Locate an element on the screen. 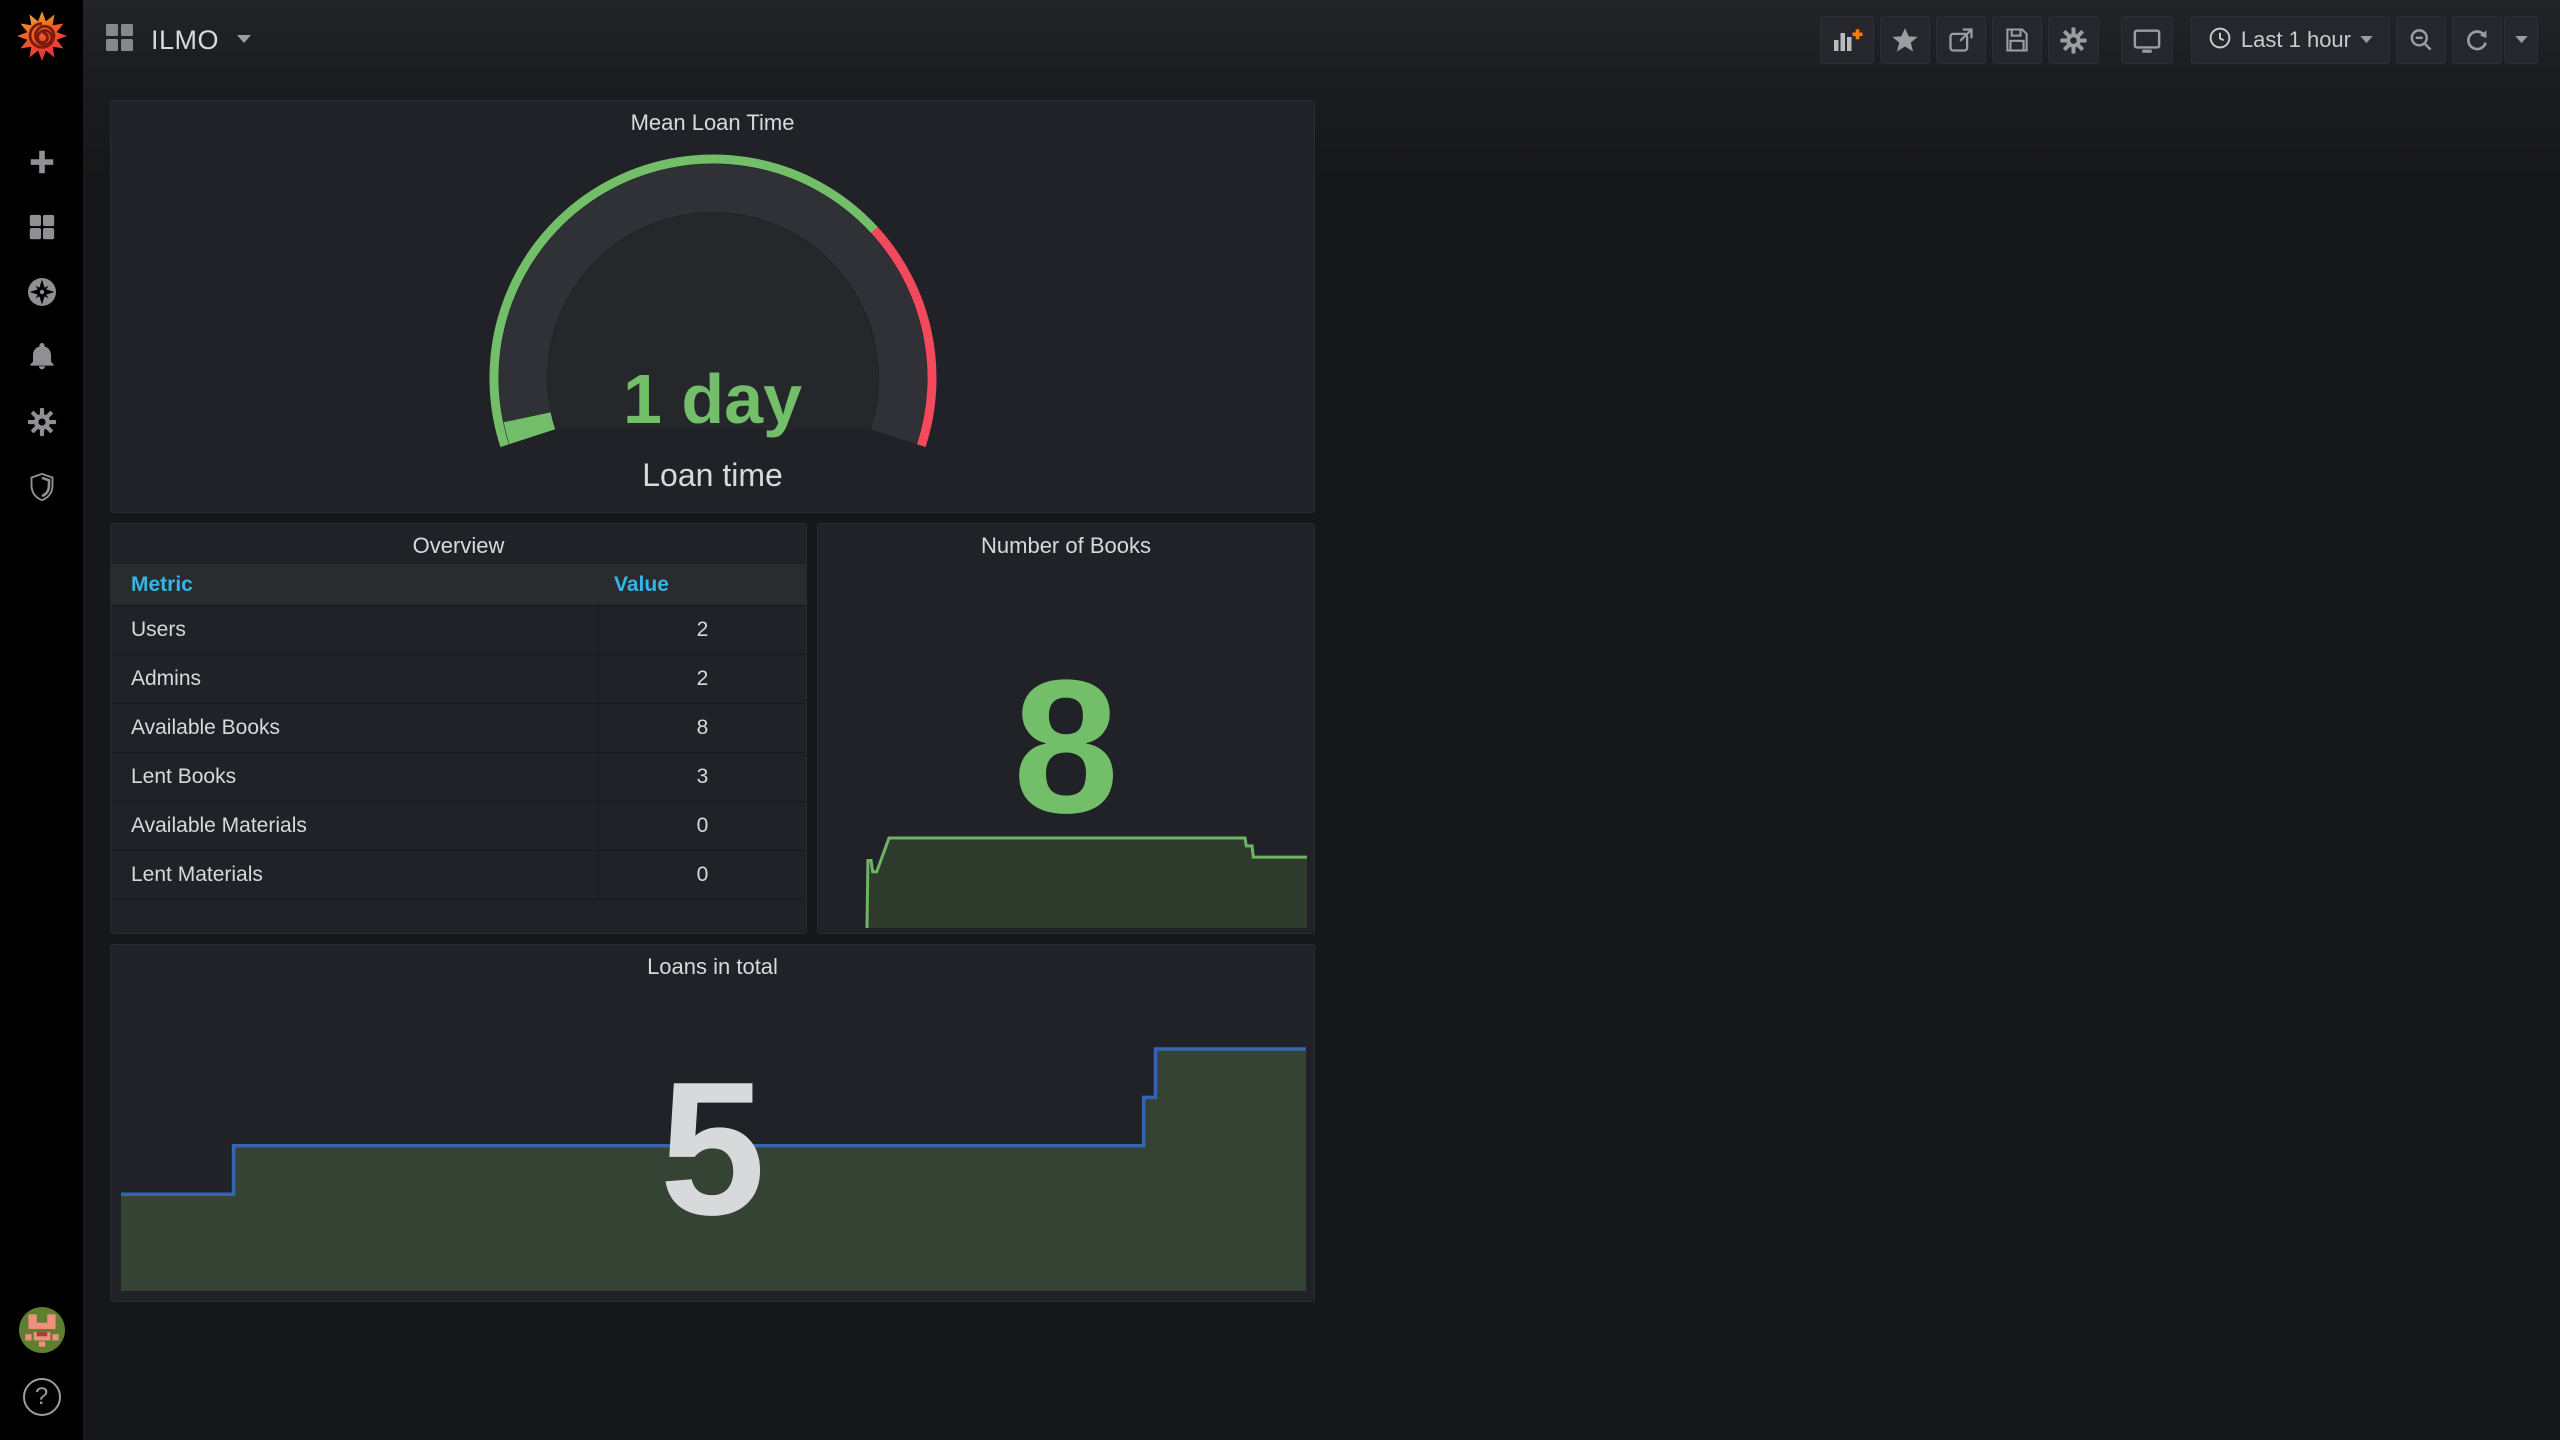 Image resolution: width=2560 pixels, height=1440 pixels. time-range-label: Last 1 hour is located at coordinates (2295, 39).